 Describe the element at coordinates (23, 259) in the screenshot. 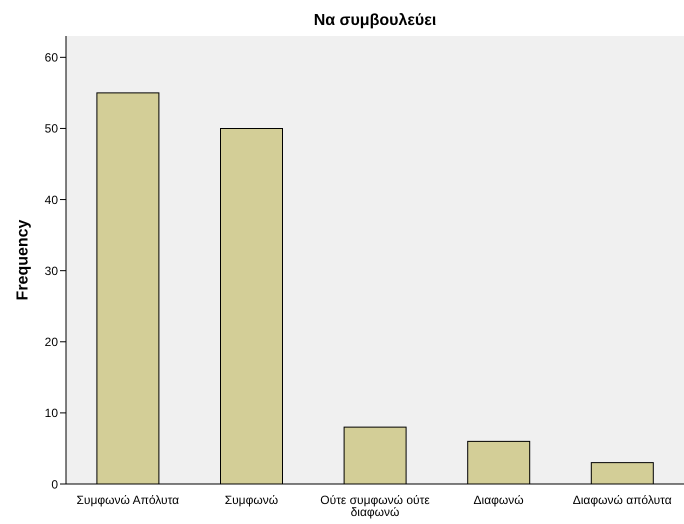

I see `y-axis-title: Frequency` at that location.